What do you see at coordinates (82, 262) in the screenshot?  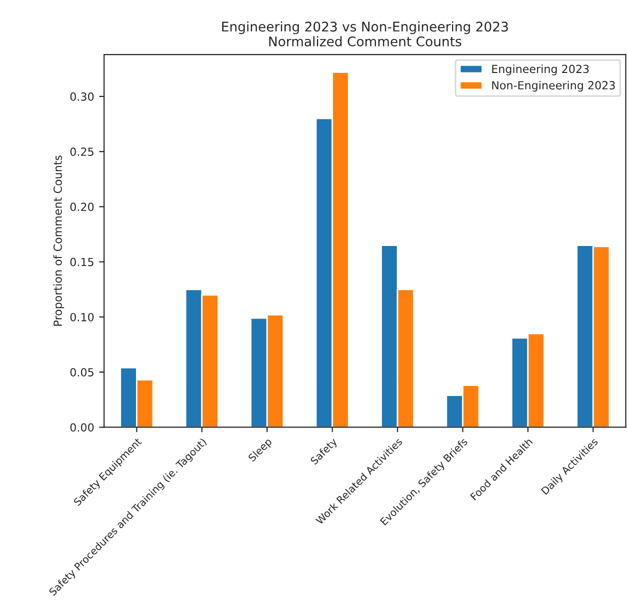 I see `y-tick-label: 0.15` at bounding box center [82, 262].